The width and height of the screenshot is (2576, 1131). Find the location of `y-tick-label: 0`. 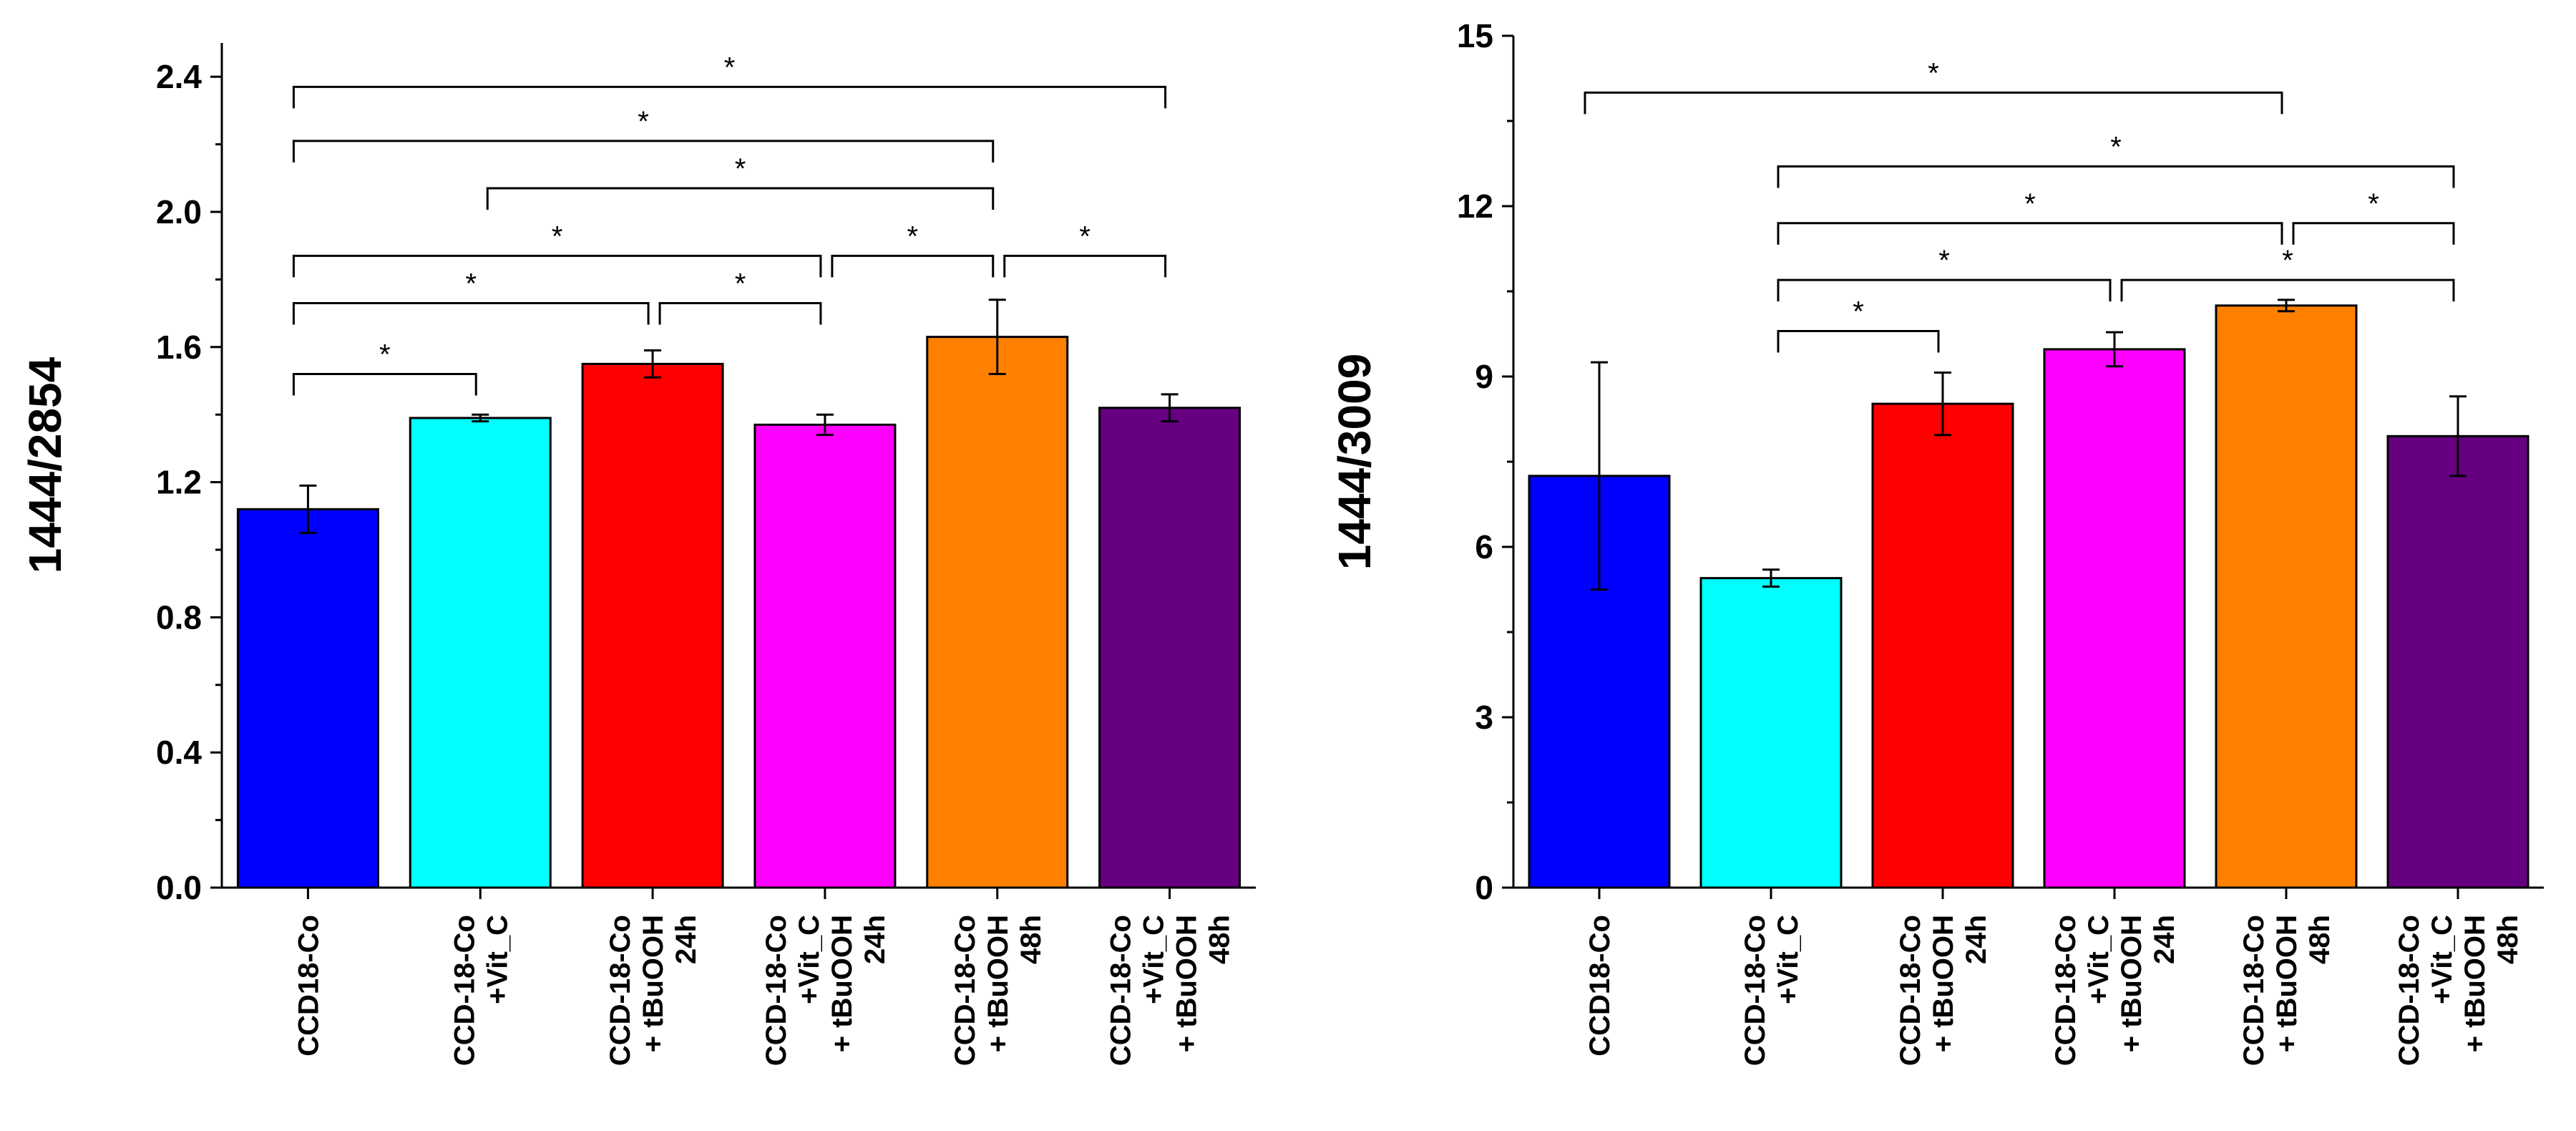

y-tick-label: 0 is located at coordinates (1484, 888).